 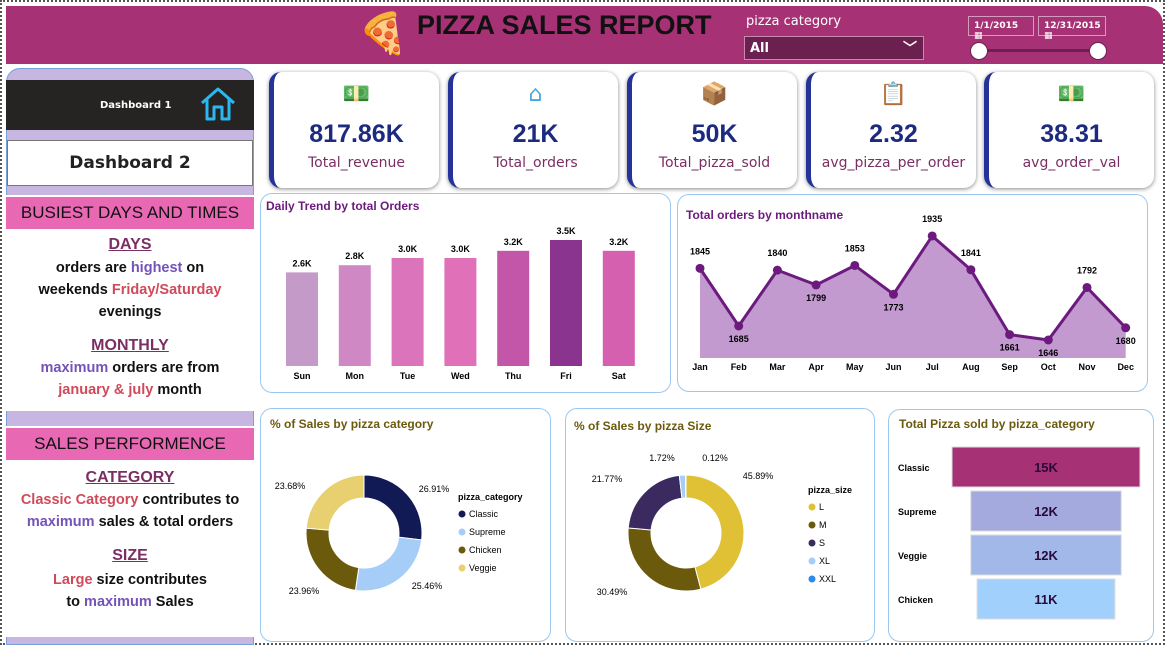 I want to click on end-date-input: 12/31/2015 ▦, so click(x=1072, y=26).